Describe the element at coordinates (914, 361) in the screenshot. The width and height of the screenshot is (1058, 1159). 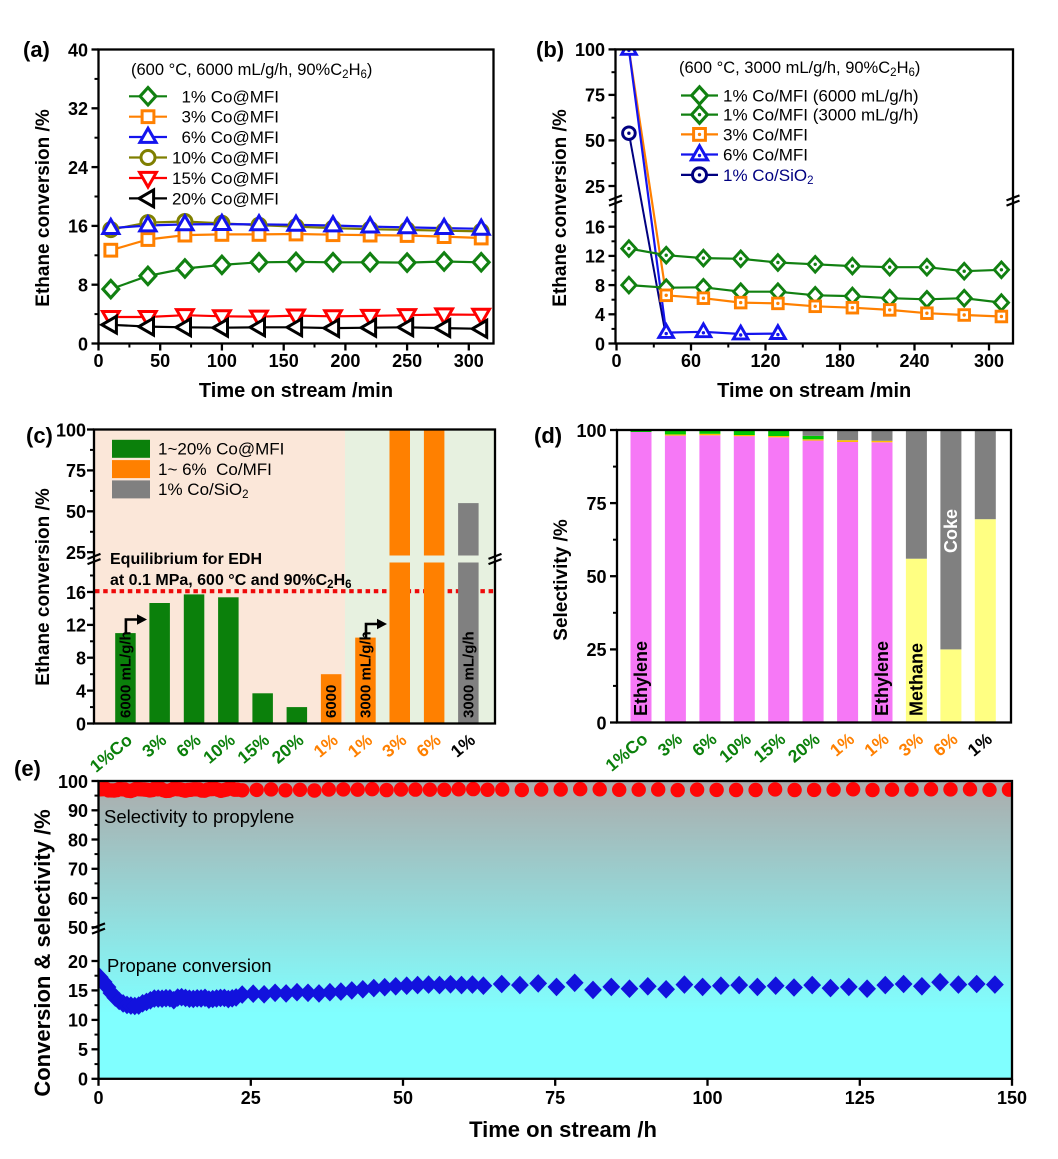
I see `svg-text: 240` at that location.